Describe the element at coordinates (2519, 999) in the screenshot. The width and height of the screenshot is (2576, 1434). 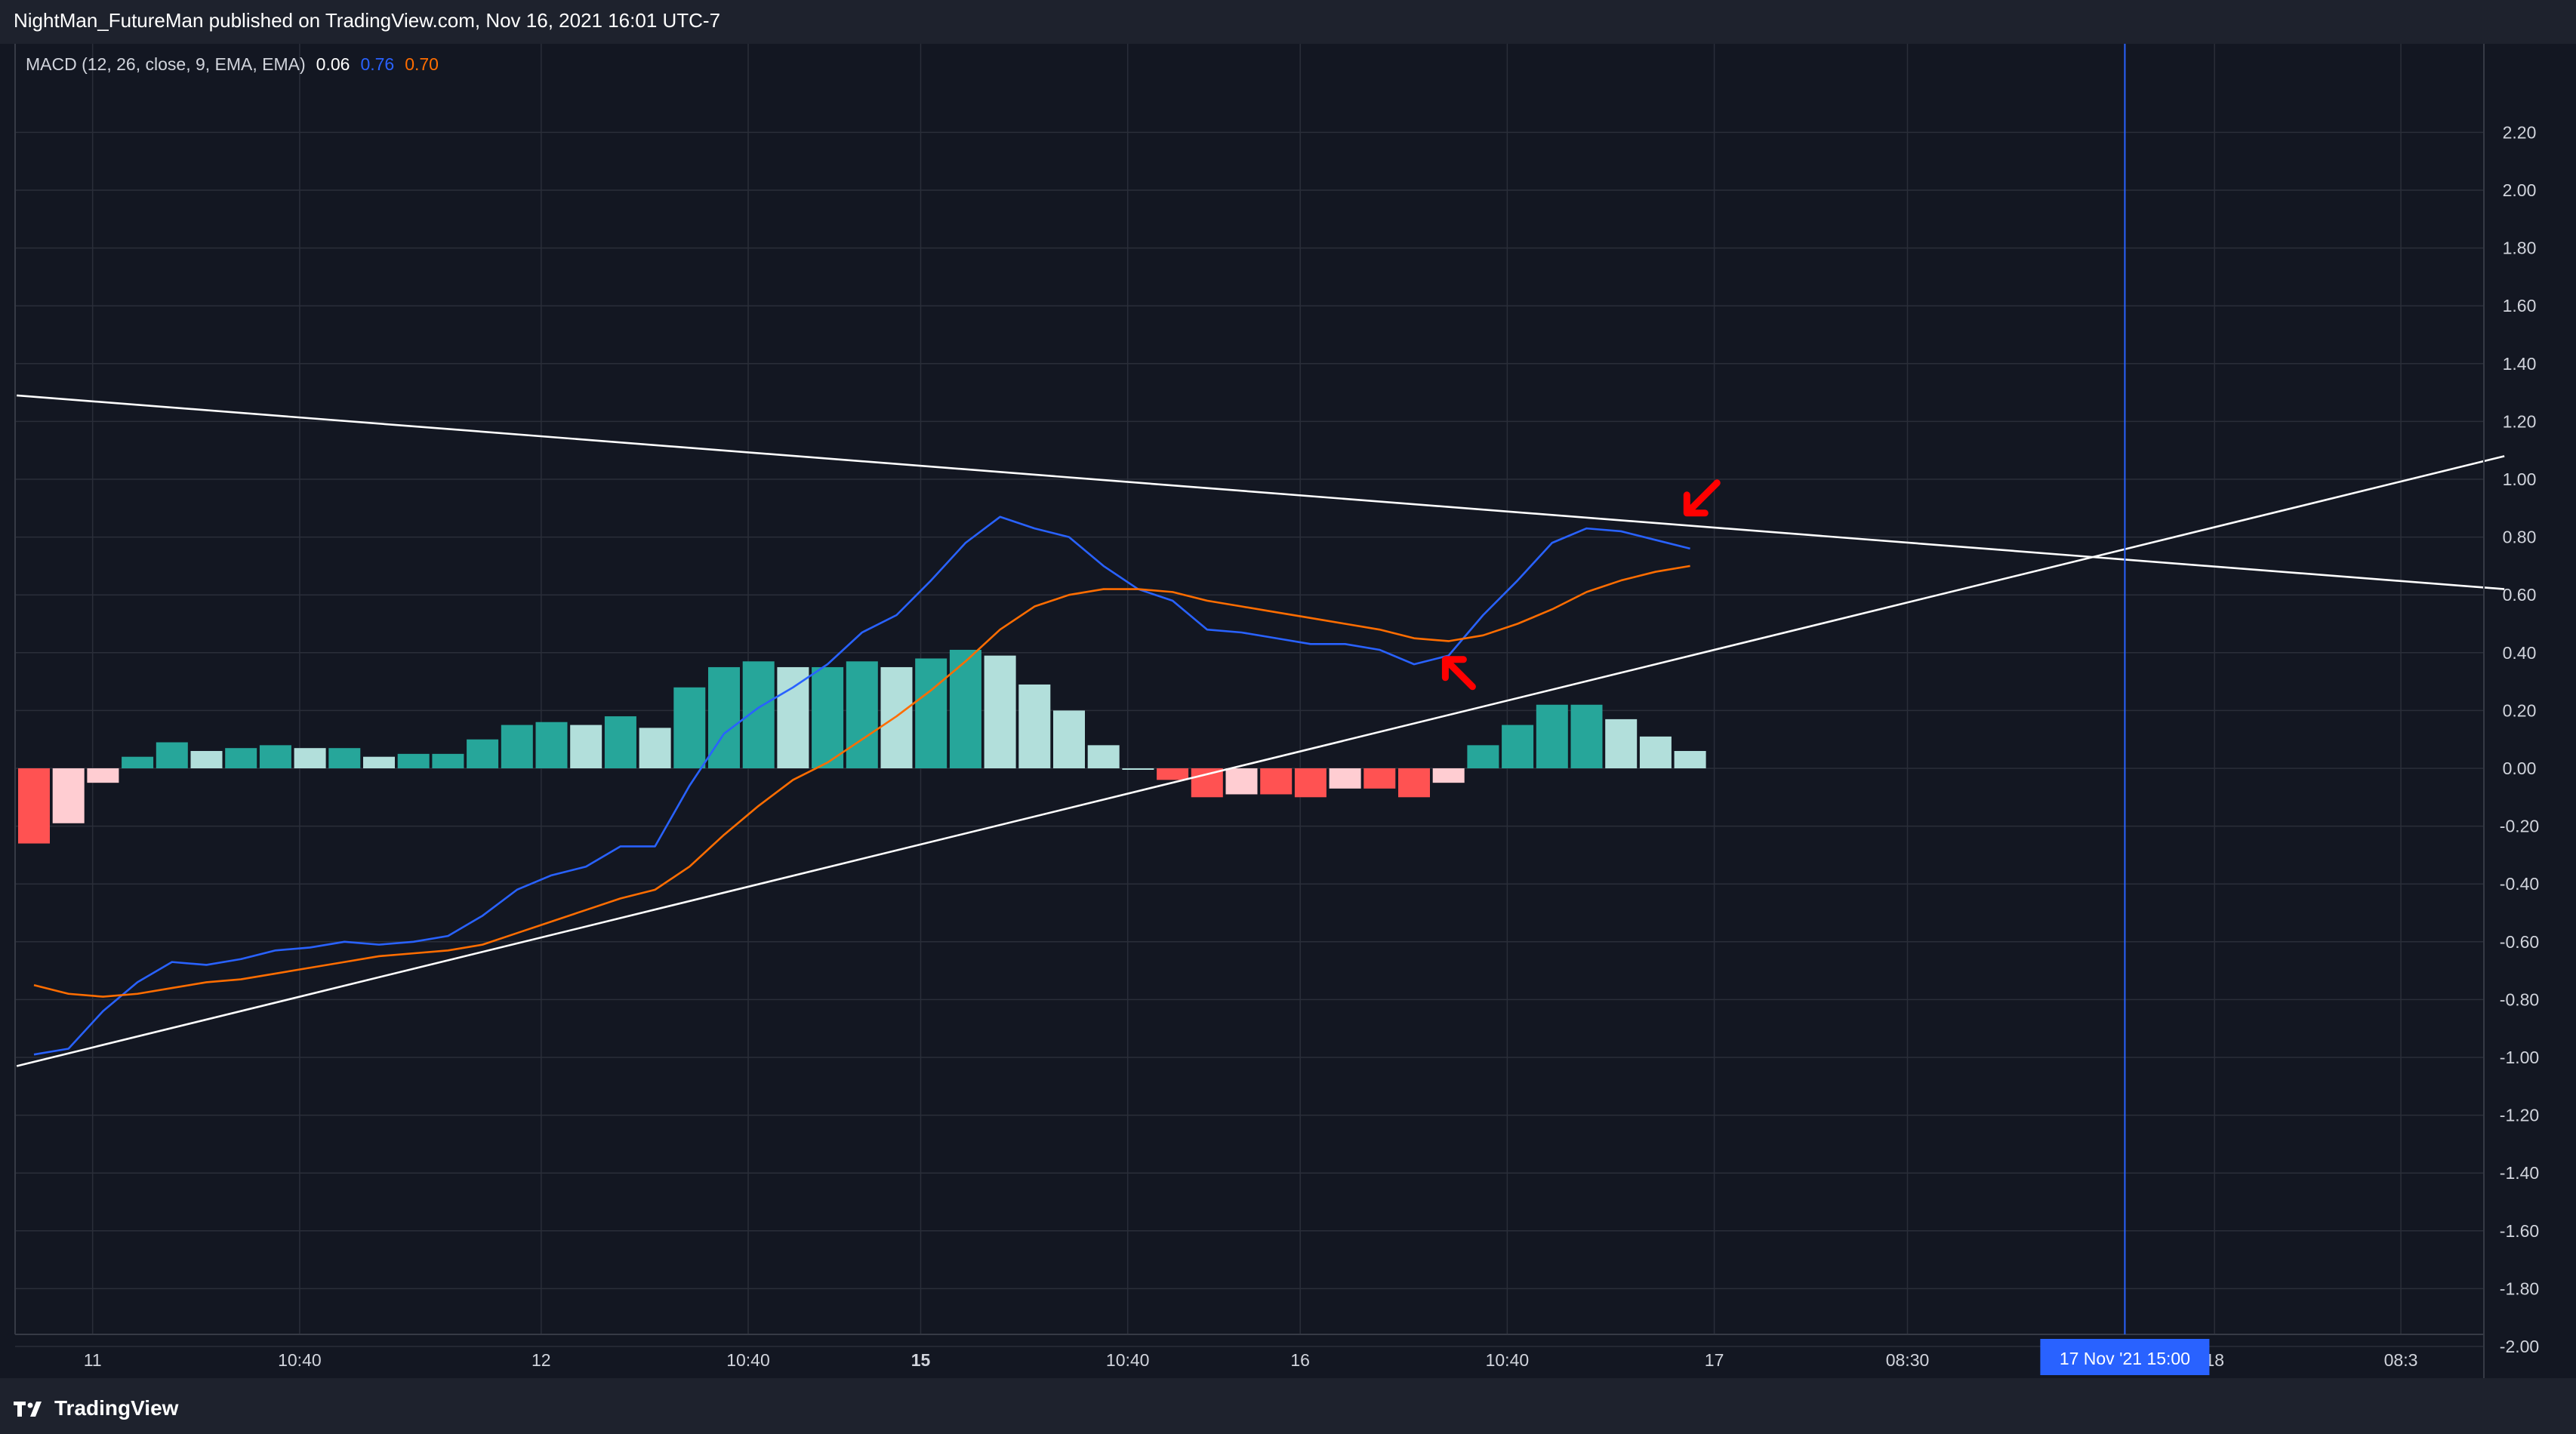
I see `y-tick-label: -0.80` at that location.